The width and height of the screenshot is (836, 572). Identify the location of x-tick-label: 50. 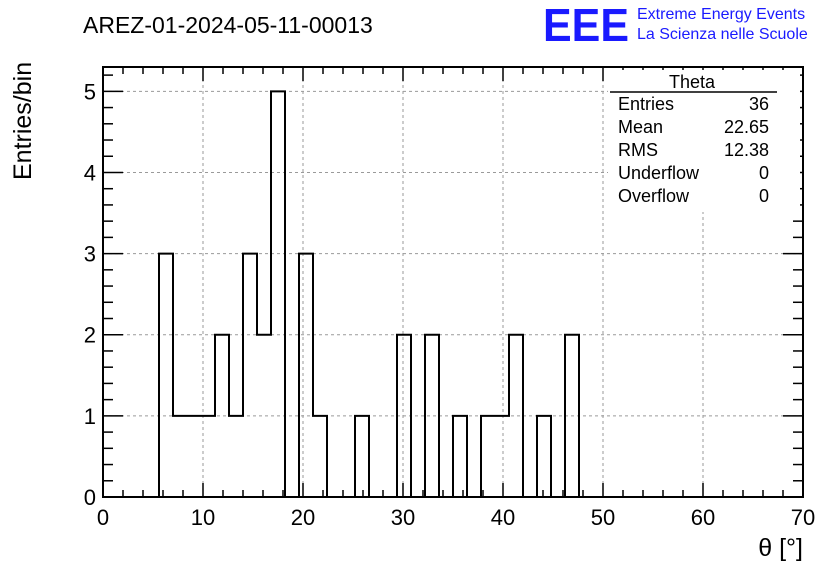
(603, 517).